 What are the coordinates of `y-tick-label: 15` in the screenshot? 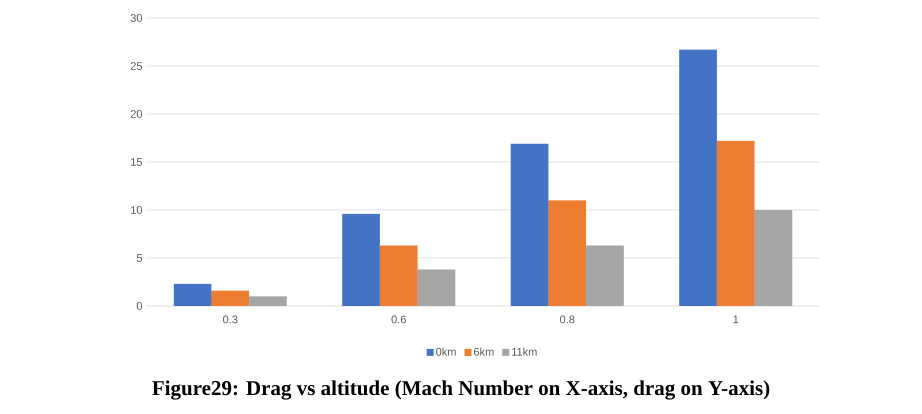 It's located at (136, 162).